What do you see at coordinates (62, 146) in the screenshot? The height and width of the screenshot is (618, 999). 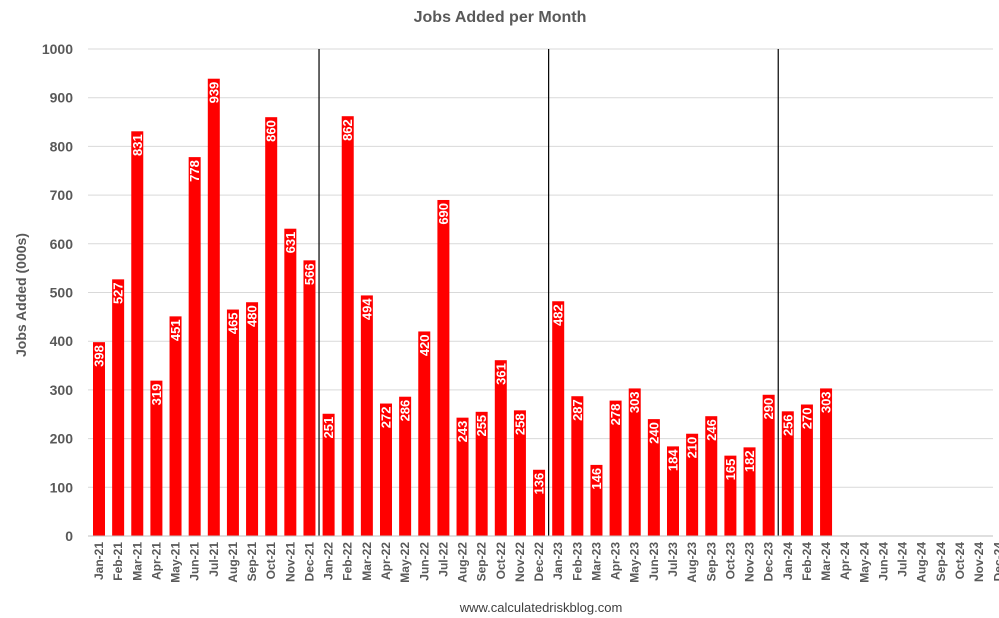 I see `y-tick-label: 800` at bounding box center [62, 146].